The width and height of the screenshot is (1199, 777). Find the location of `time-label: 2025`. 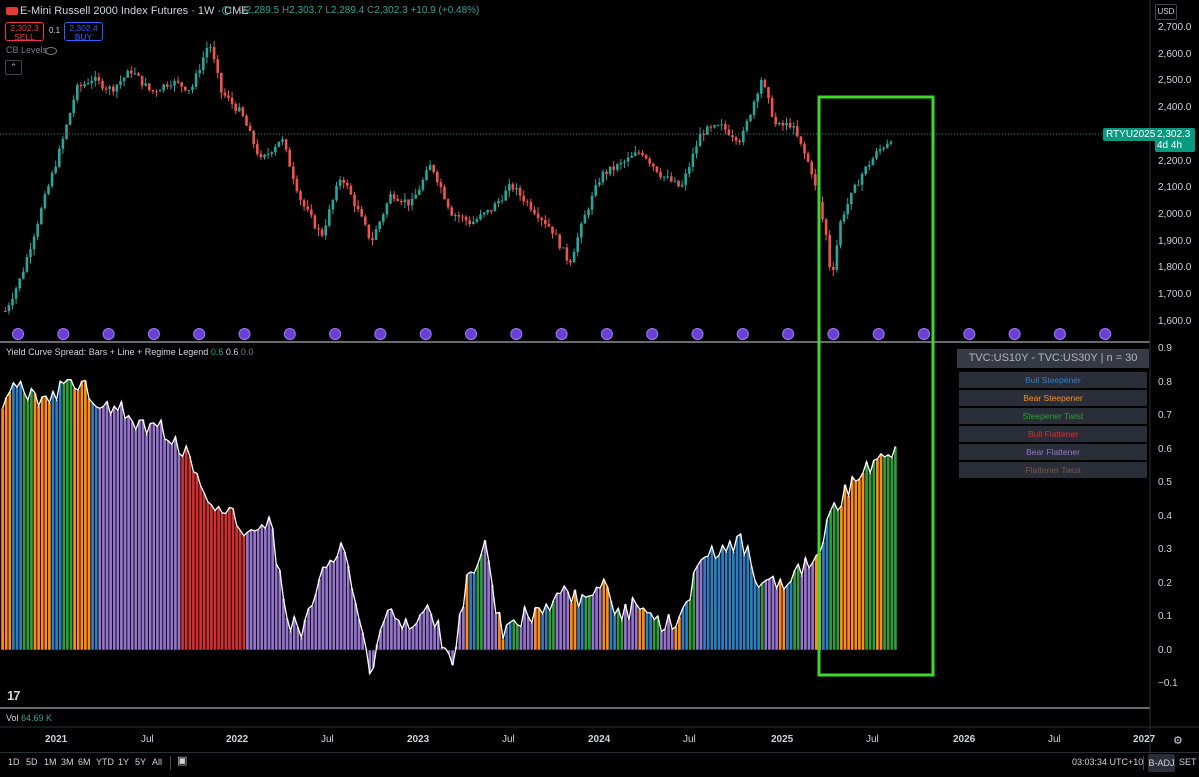

time-label: 2025 is located at coordinates (782, 739).